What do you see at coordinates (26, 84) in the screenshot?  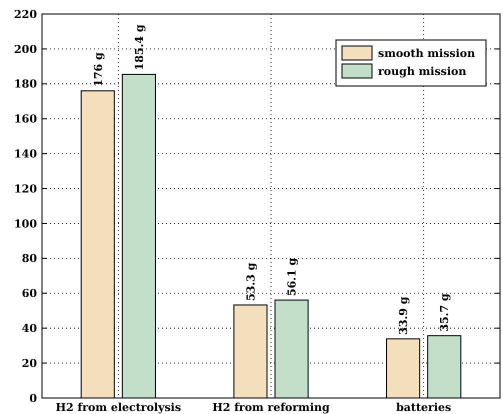 I see `y-tick-label: 180` at bounding box center [26, 84].